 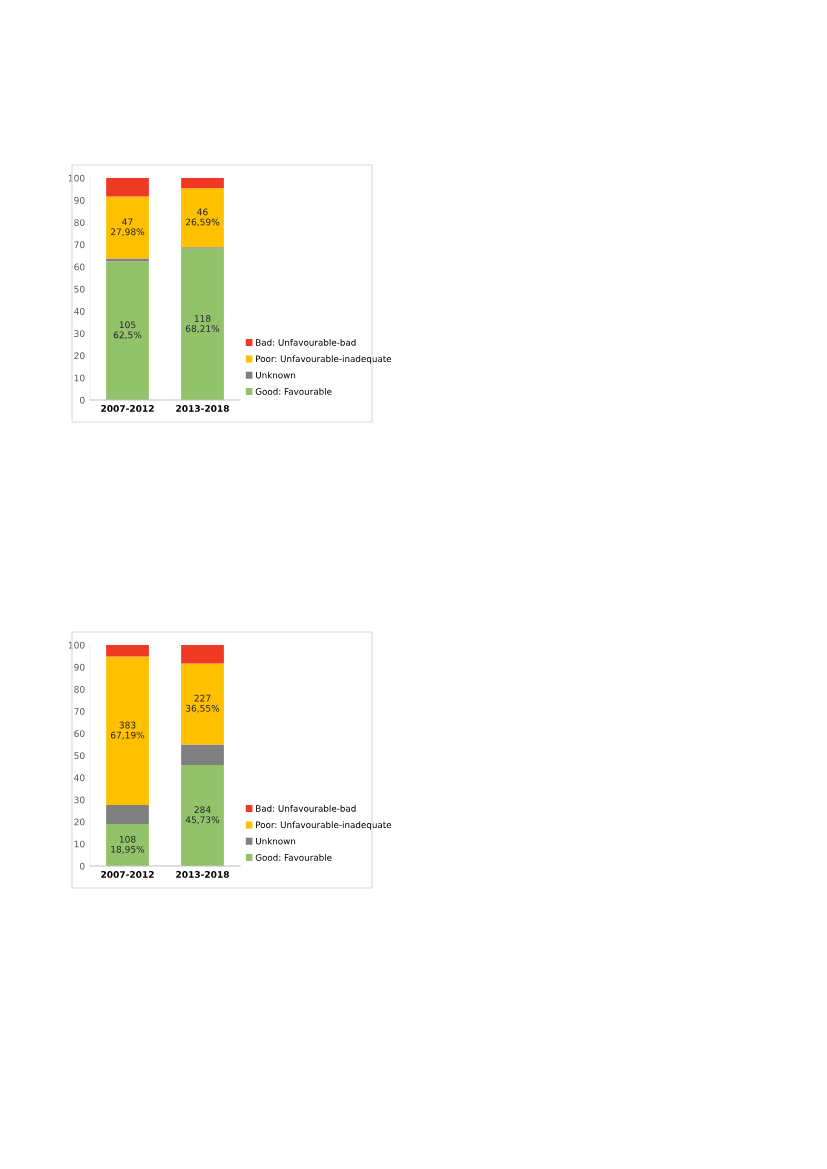 I want to click on data-label: 108 18,95%, so click(x=128, y=844).